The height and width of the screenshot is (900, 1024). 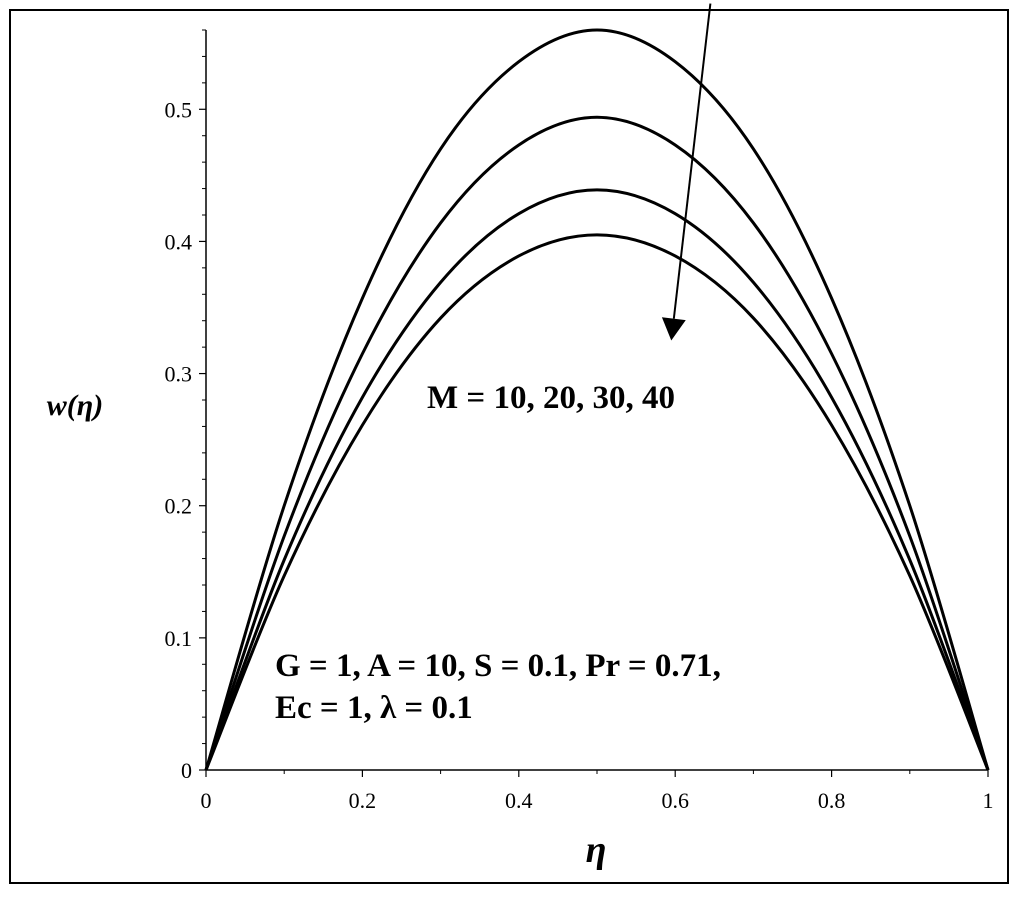 I want to click on params-annotation-line1: G = 1, A = 10, S = 0.1, Pr = 0.71,, so click(x=498, y=666).